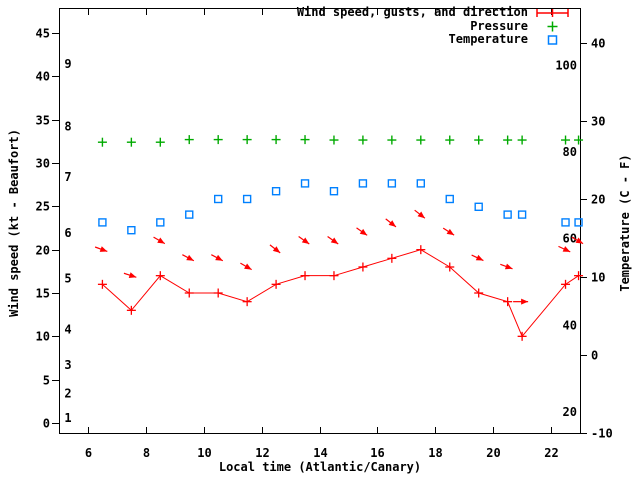  What do you see at coordinates (262, 453) in the screenshot?
I see `tick-label: 12` at bounding box center [262, 453].